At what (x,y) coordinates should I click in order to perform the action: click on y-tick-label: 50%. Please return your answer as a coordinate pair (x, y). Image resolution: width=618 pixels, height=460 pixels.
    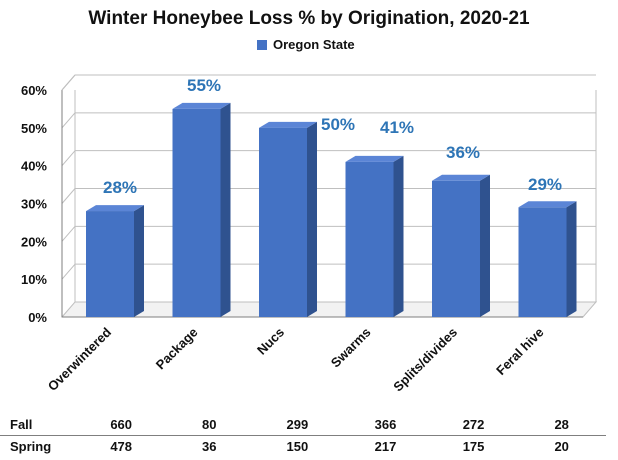
    Looking at the image, I should click on (34, 128).